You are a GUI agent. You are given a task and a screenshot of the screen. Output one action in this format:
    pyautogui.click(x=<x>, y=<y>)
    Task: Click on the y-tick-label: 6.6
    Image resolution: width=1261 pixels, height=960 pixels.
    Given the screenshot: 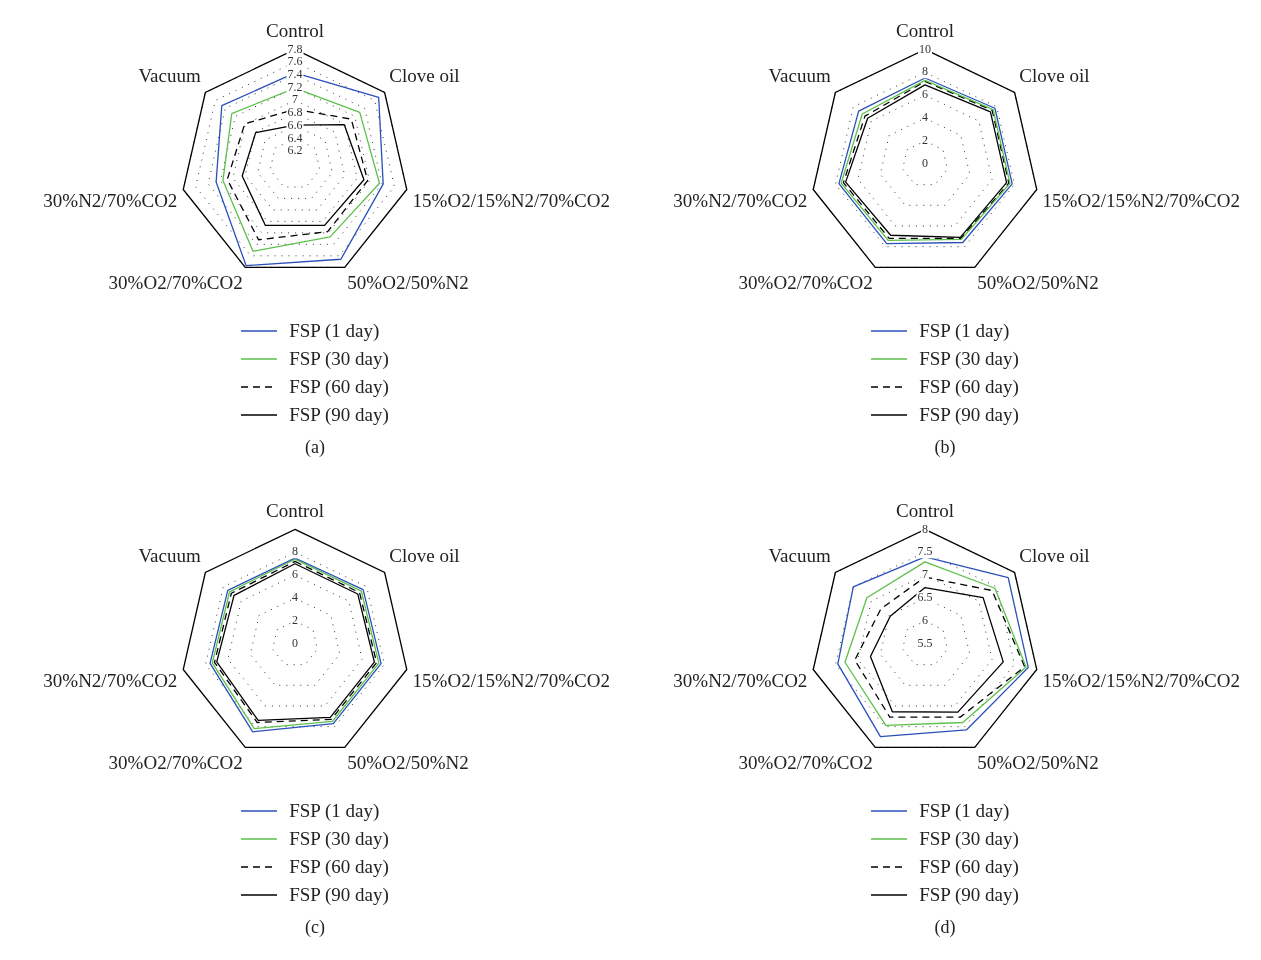 What is the action you would take?
    pyautogui.click(x=295, y=124)
    